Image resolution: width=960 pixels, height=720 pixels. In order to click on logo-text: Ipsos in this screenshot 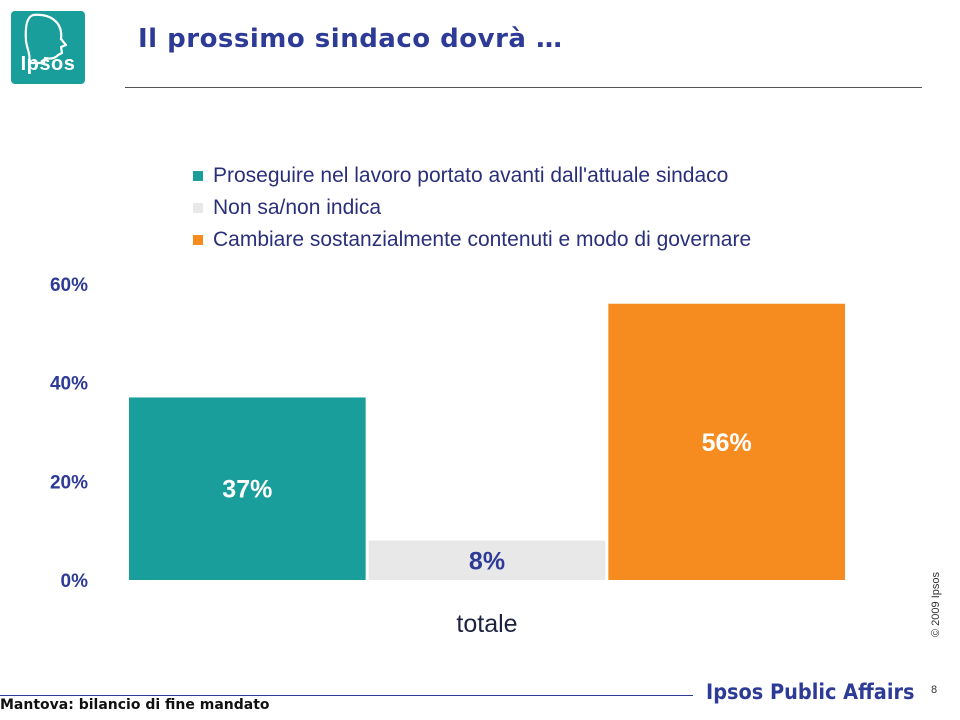, I will do `click(48, 64)`.